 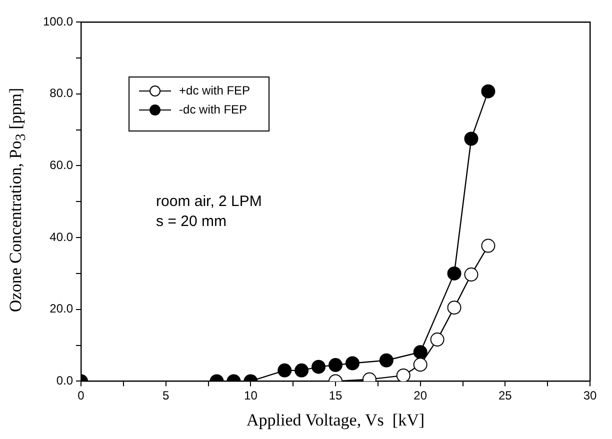 I want to click on x-tick-label: 0, so click(x=81, y=395).